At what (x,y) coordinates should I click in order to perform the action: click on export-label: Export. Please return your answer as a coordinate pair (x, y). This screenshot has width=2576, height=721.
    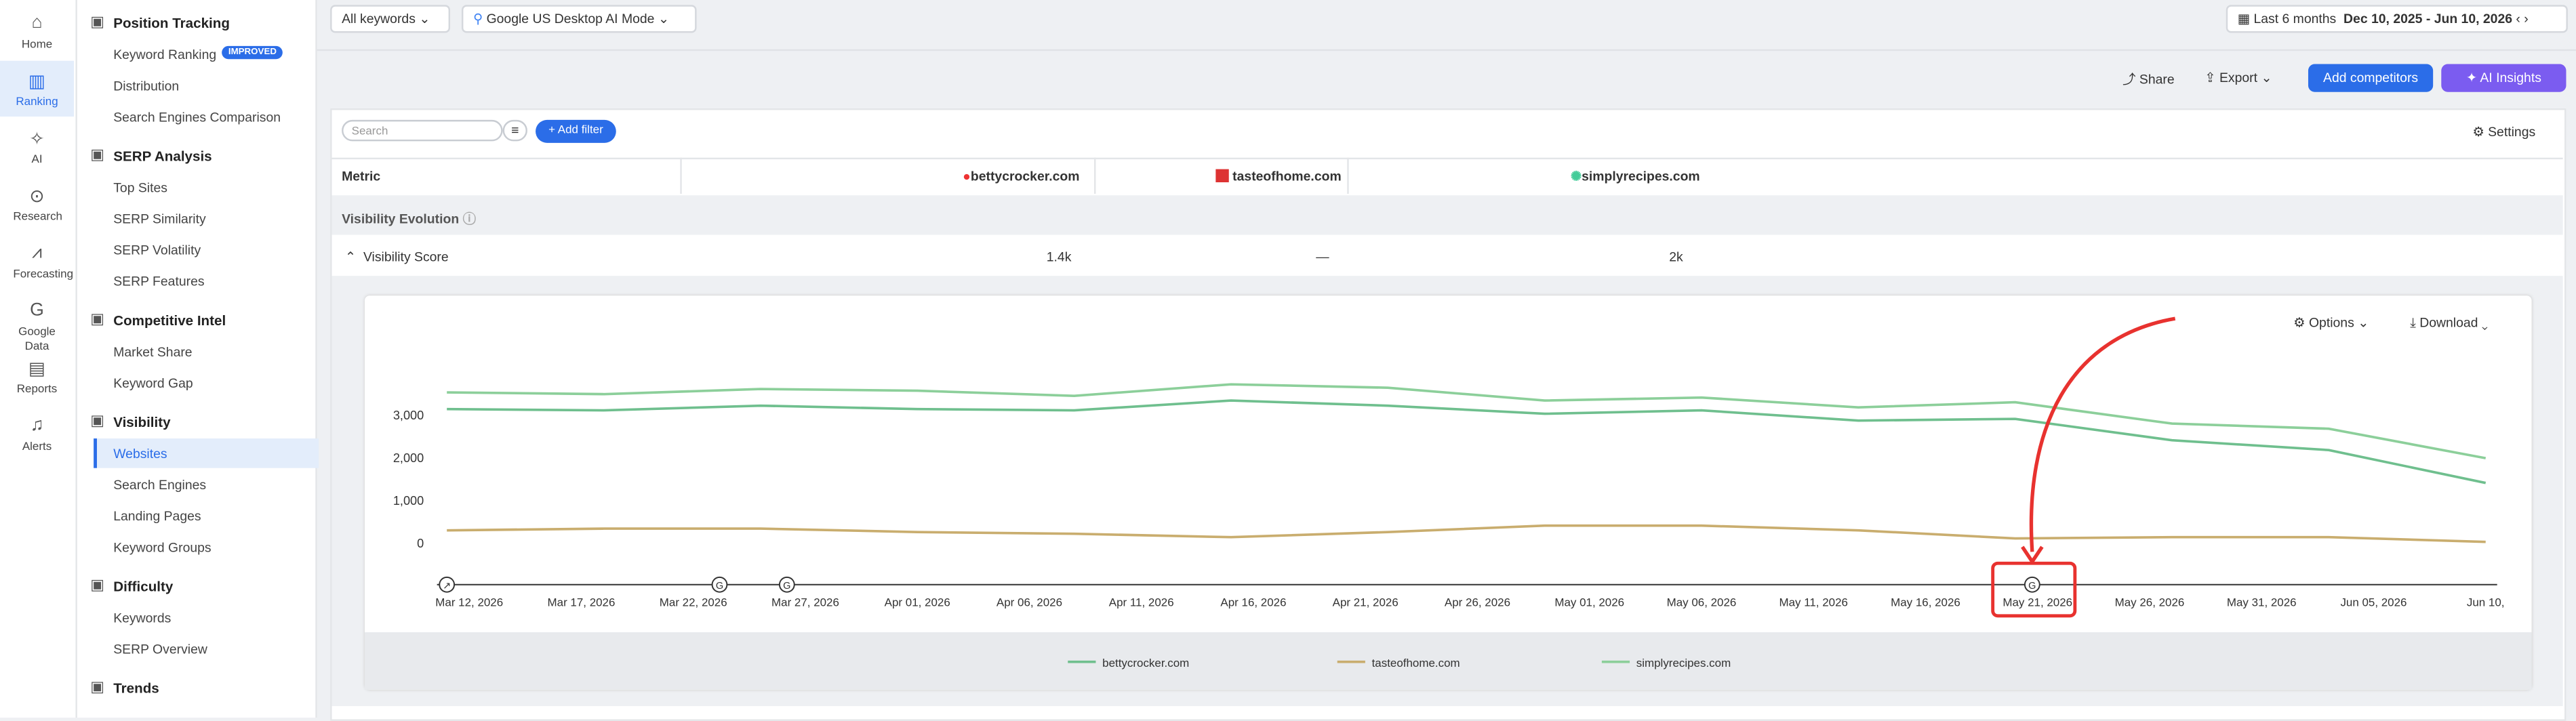
    Looking at the image, I should click on (2238, 78).